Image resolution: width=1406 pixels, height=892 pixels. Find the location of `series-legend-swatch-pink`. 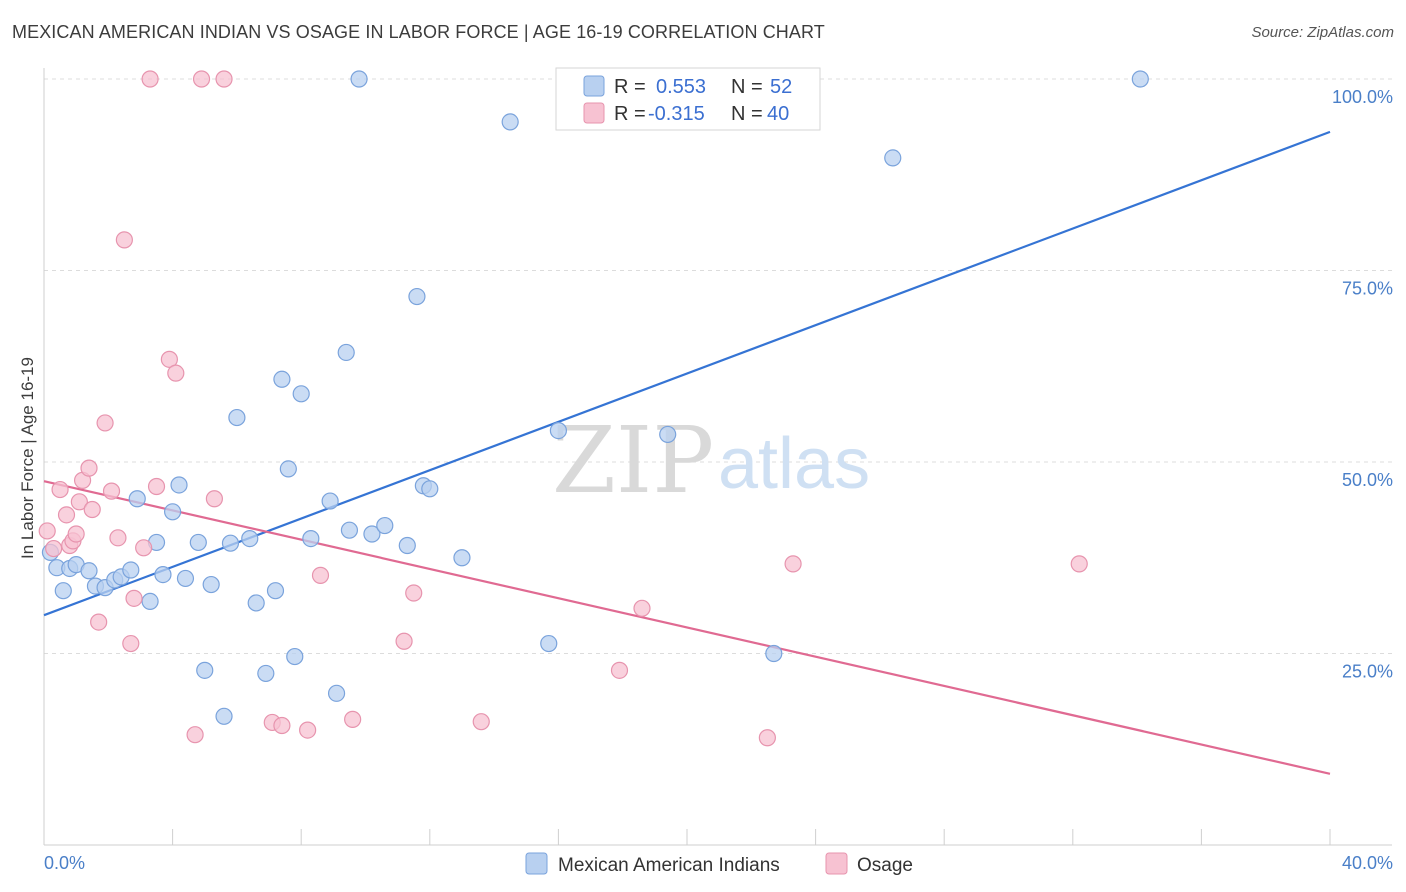

series-legend-swatch-pink is located at coordinates (836, 863).